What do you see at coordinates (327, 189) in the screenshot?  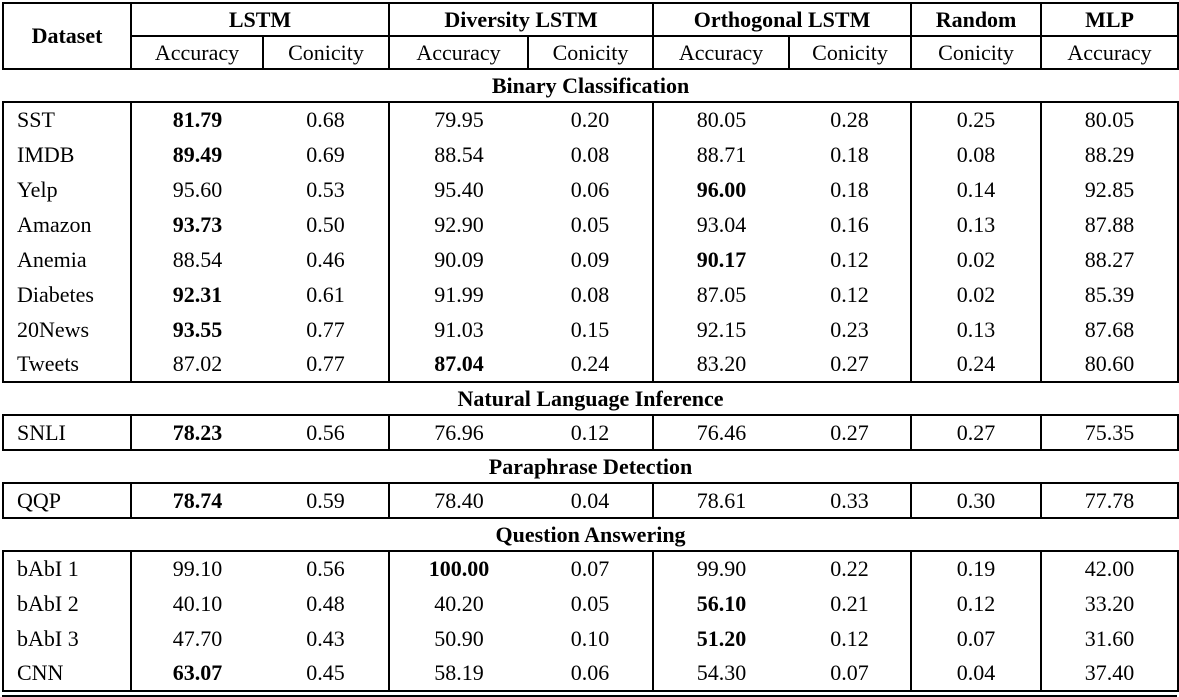 I see `value-cell: 0.53` at bounding box center [327, 189].